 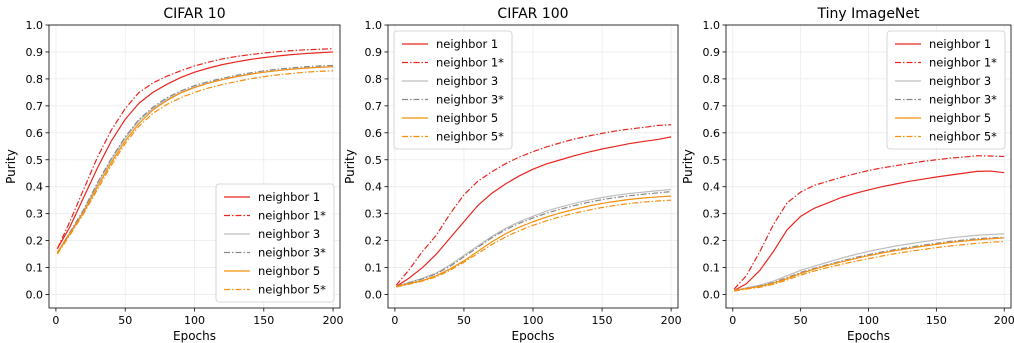 What do you see at coordinates (532, 14) in the screenshot?
I see `chart-title: CIFAR 100` at bounding box center [532, 14].